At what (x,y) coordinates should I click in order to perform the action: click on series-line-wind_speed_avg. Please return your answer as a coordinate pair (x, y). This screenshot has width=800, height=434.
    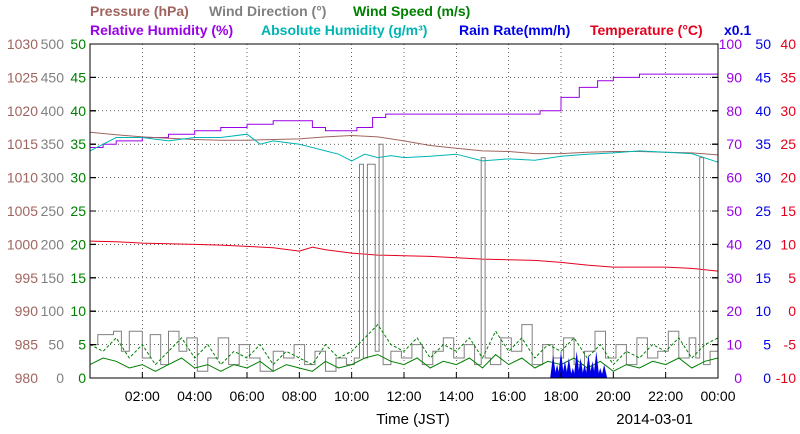
    Looking at the image, I should click on (404, 362).